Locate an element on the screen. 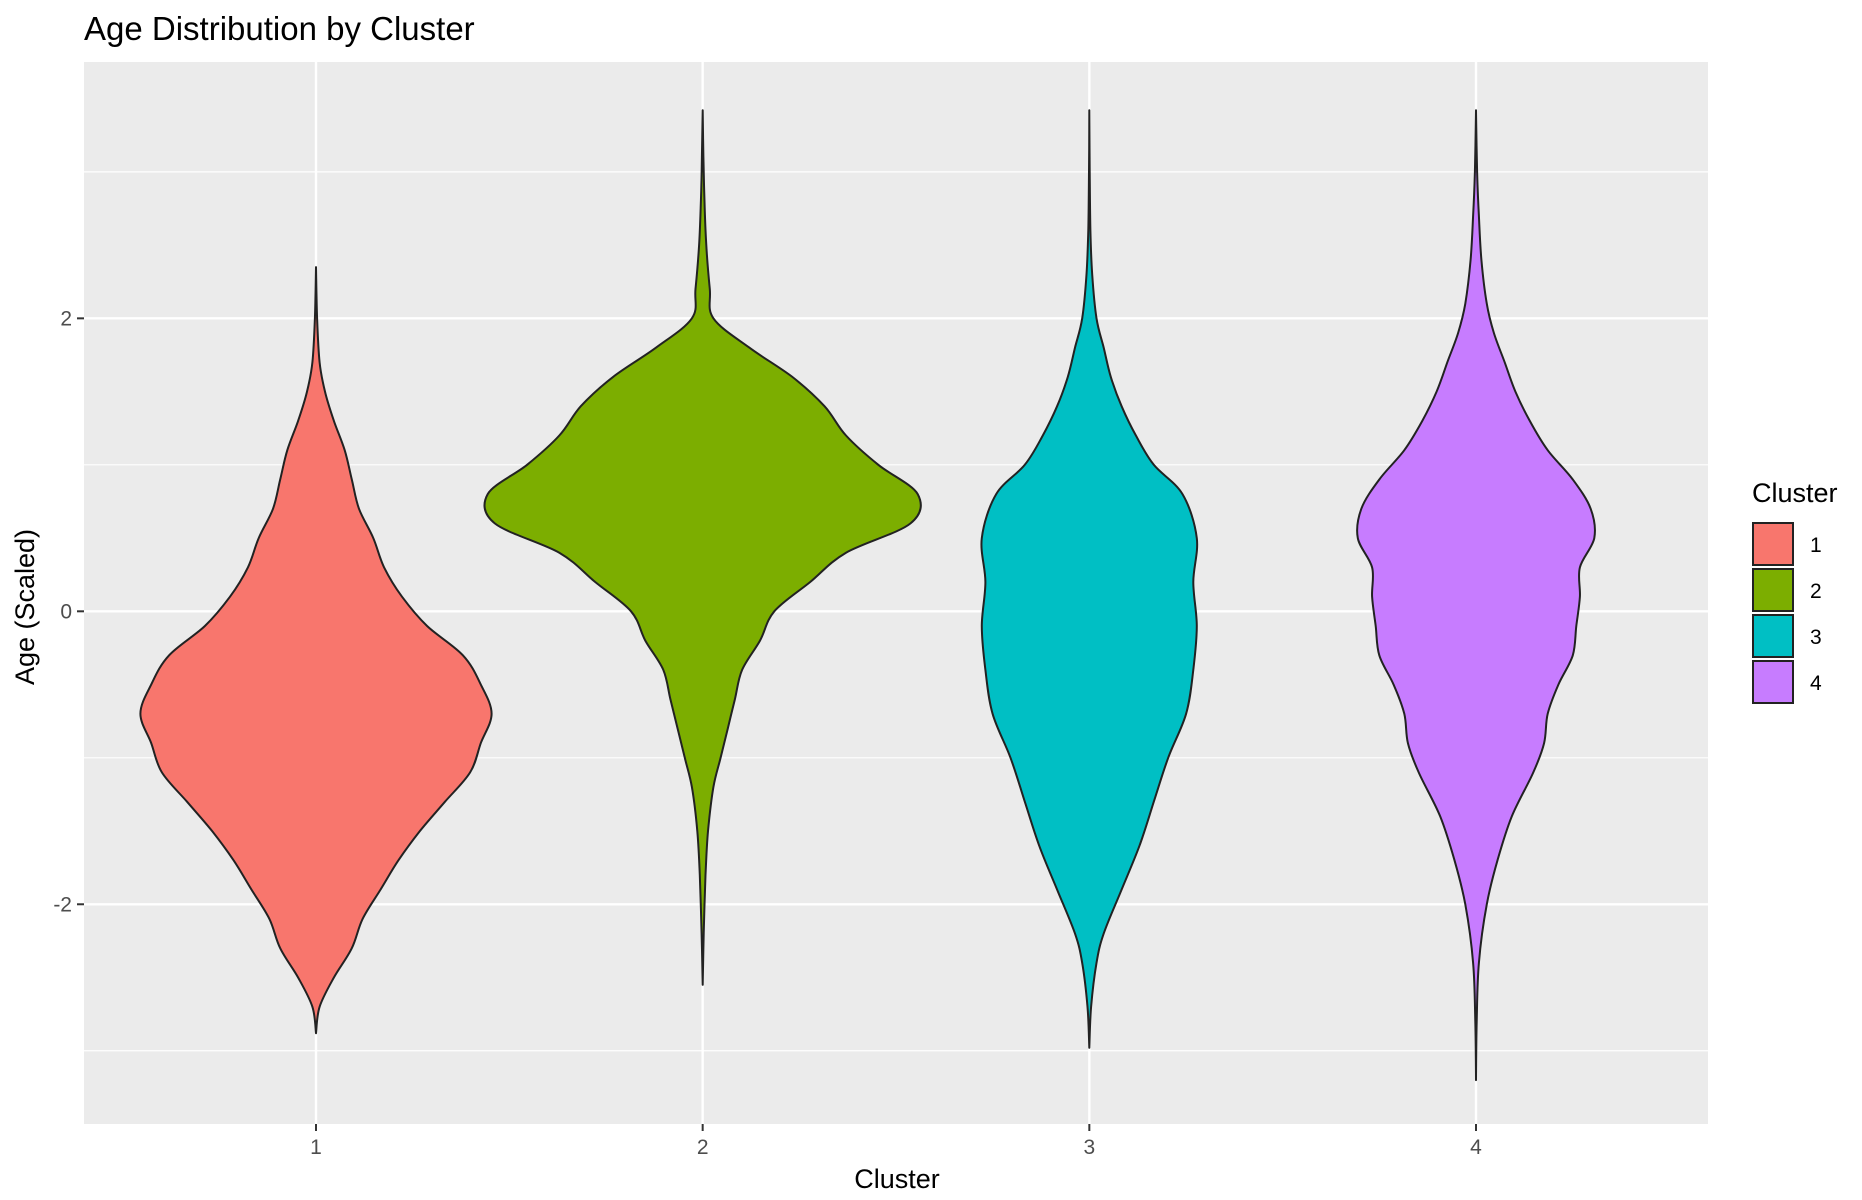 Image resolution: width=1862 pixels, height=1200 pixels. x-tick-label: 1 is located at coordinates (316, 1147).